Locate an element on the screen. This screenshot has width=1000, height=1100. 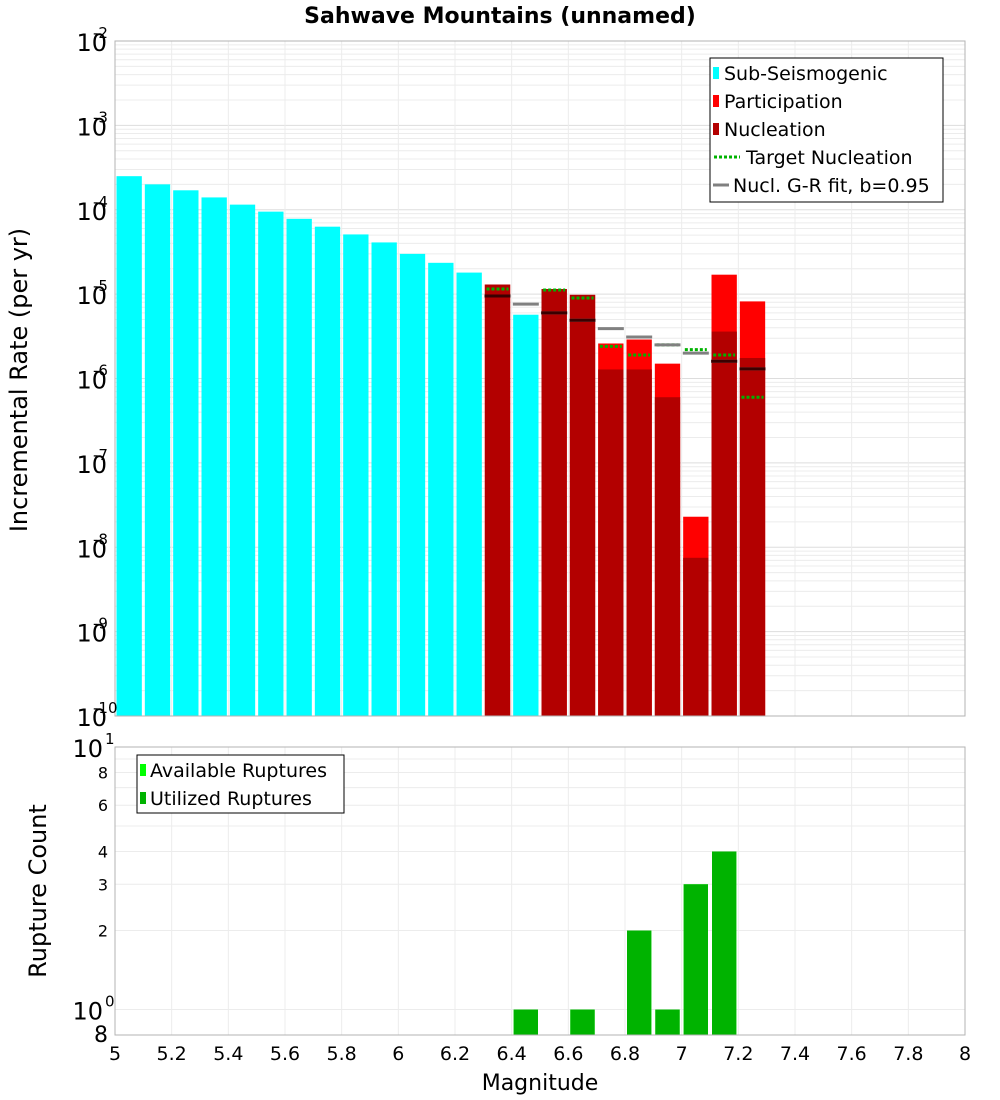
top-ytick-exp: -10 is located at coordinates (105, 708).